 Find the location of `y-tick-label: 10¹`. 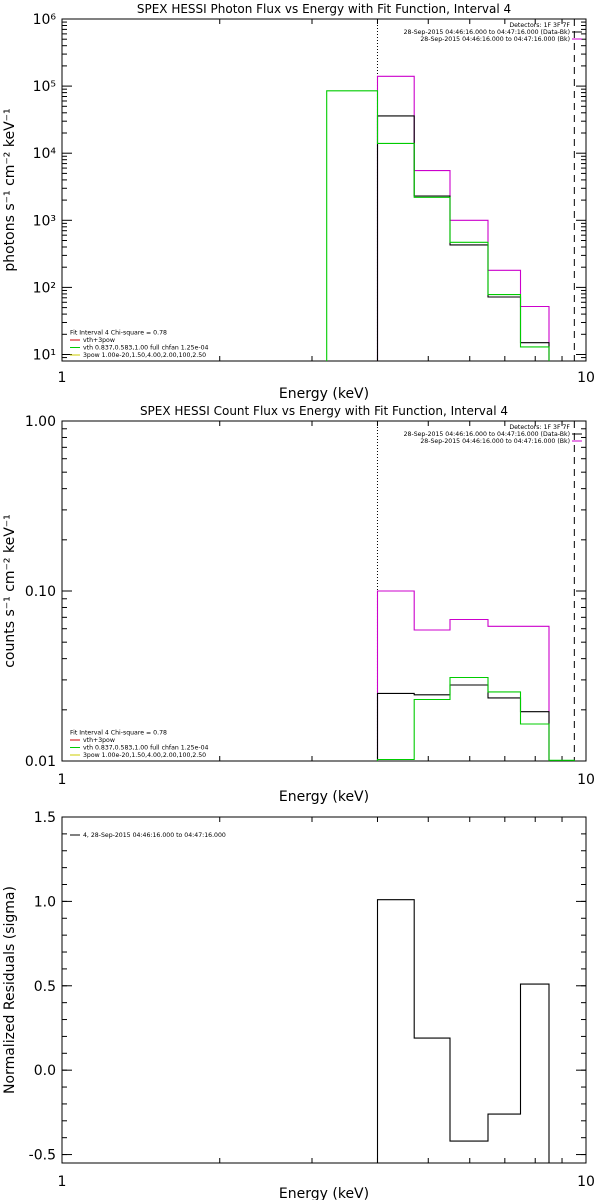

y-tick-label: 10¹ is located at coordinates (44, 355).